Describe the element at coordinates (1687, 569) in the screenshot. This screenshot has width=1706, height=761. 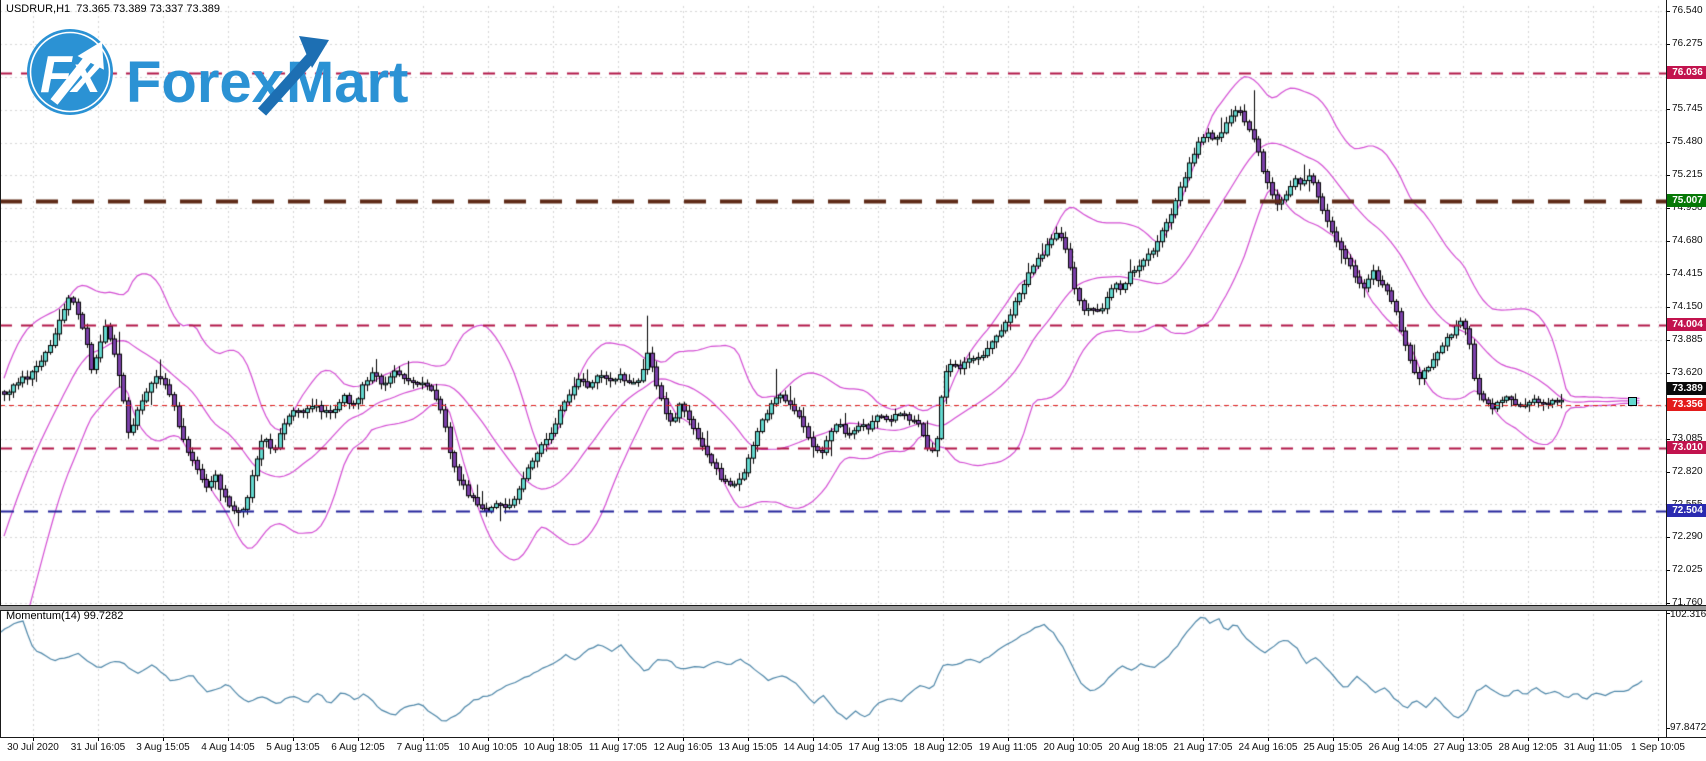
I see `price-tick-label: 72.025` at that location.